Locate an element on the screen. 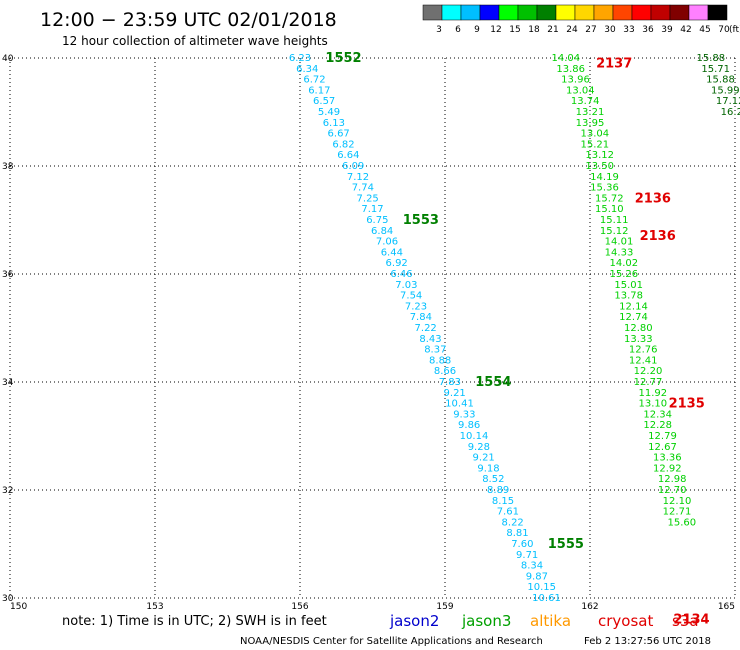  colorbar-tick-label: 21 is located at coordinates (552, 30).